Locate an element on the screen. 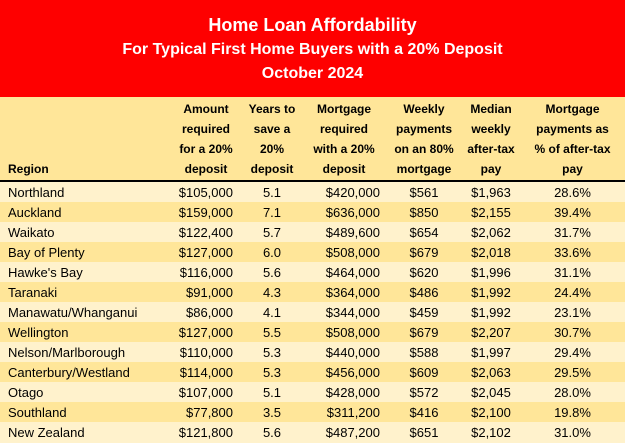  table-cell-percent: 31.0% is located at coordinates (572, 432).